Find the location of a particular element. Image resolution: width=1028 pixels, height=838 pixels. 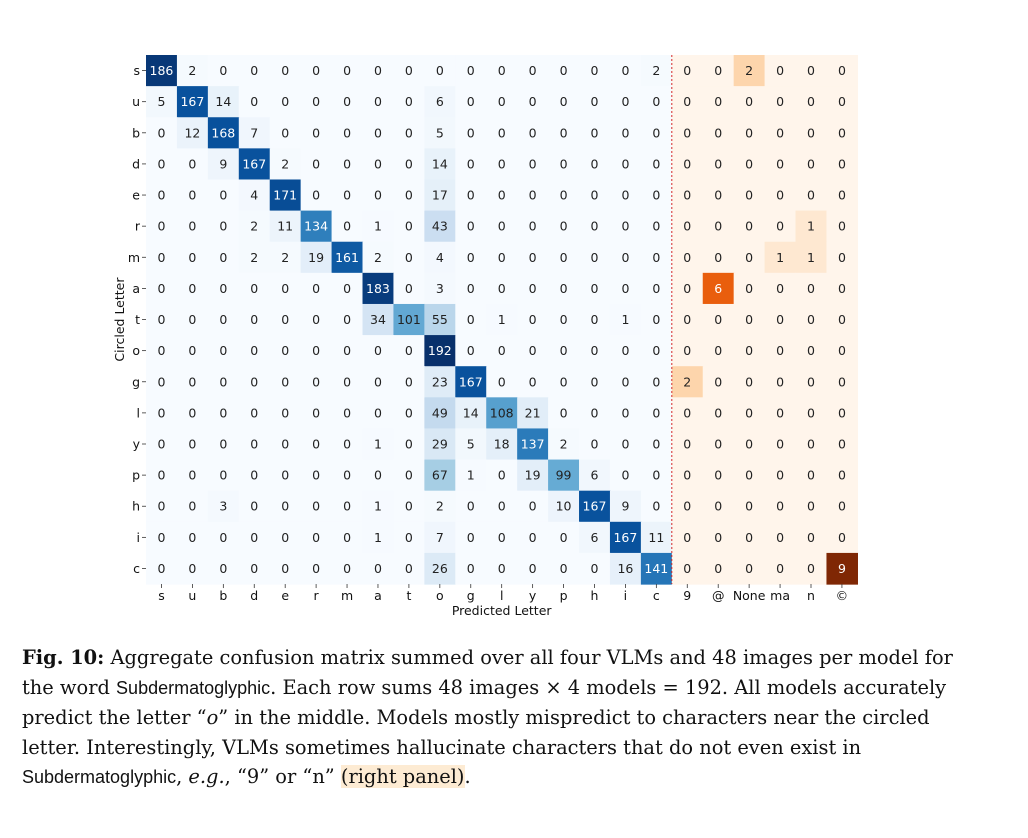

y-tick-label: o is located at coordinates (136, 350).